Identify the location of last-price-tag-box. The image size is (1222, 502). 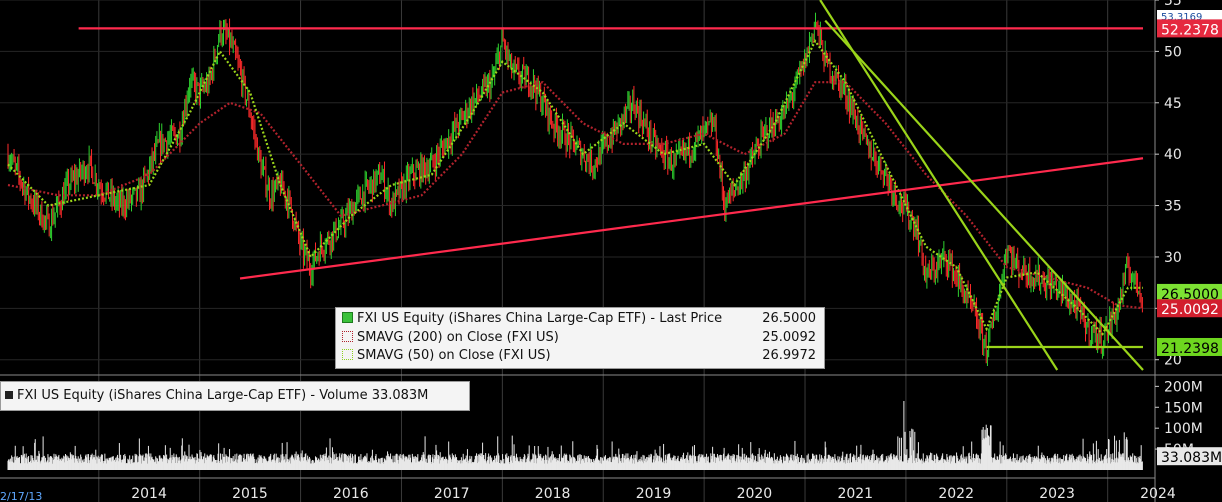
(1189, 292).